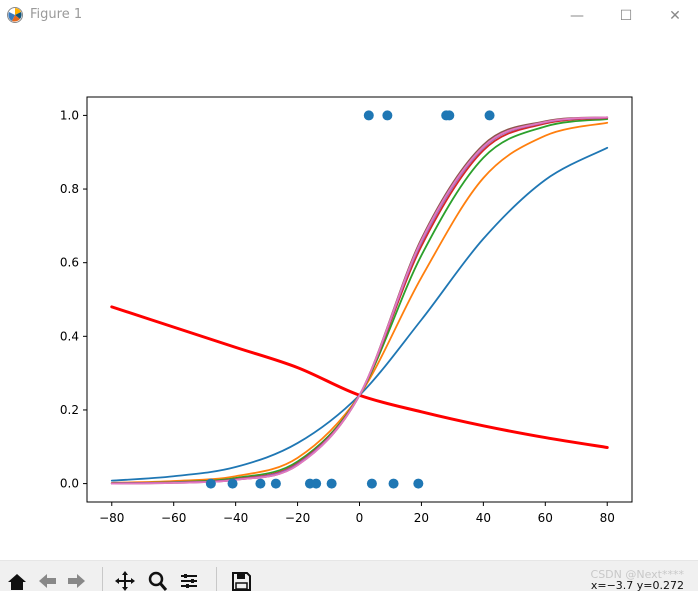 The image size is (698, 593). Describe the element at coordinates (15, 15) in the screenshot. I see `matplotlib-logo-icon` at that location.